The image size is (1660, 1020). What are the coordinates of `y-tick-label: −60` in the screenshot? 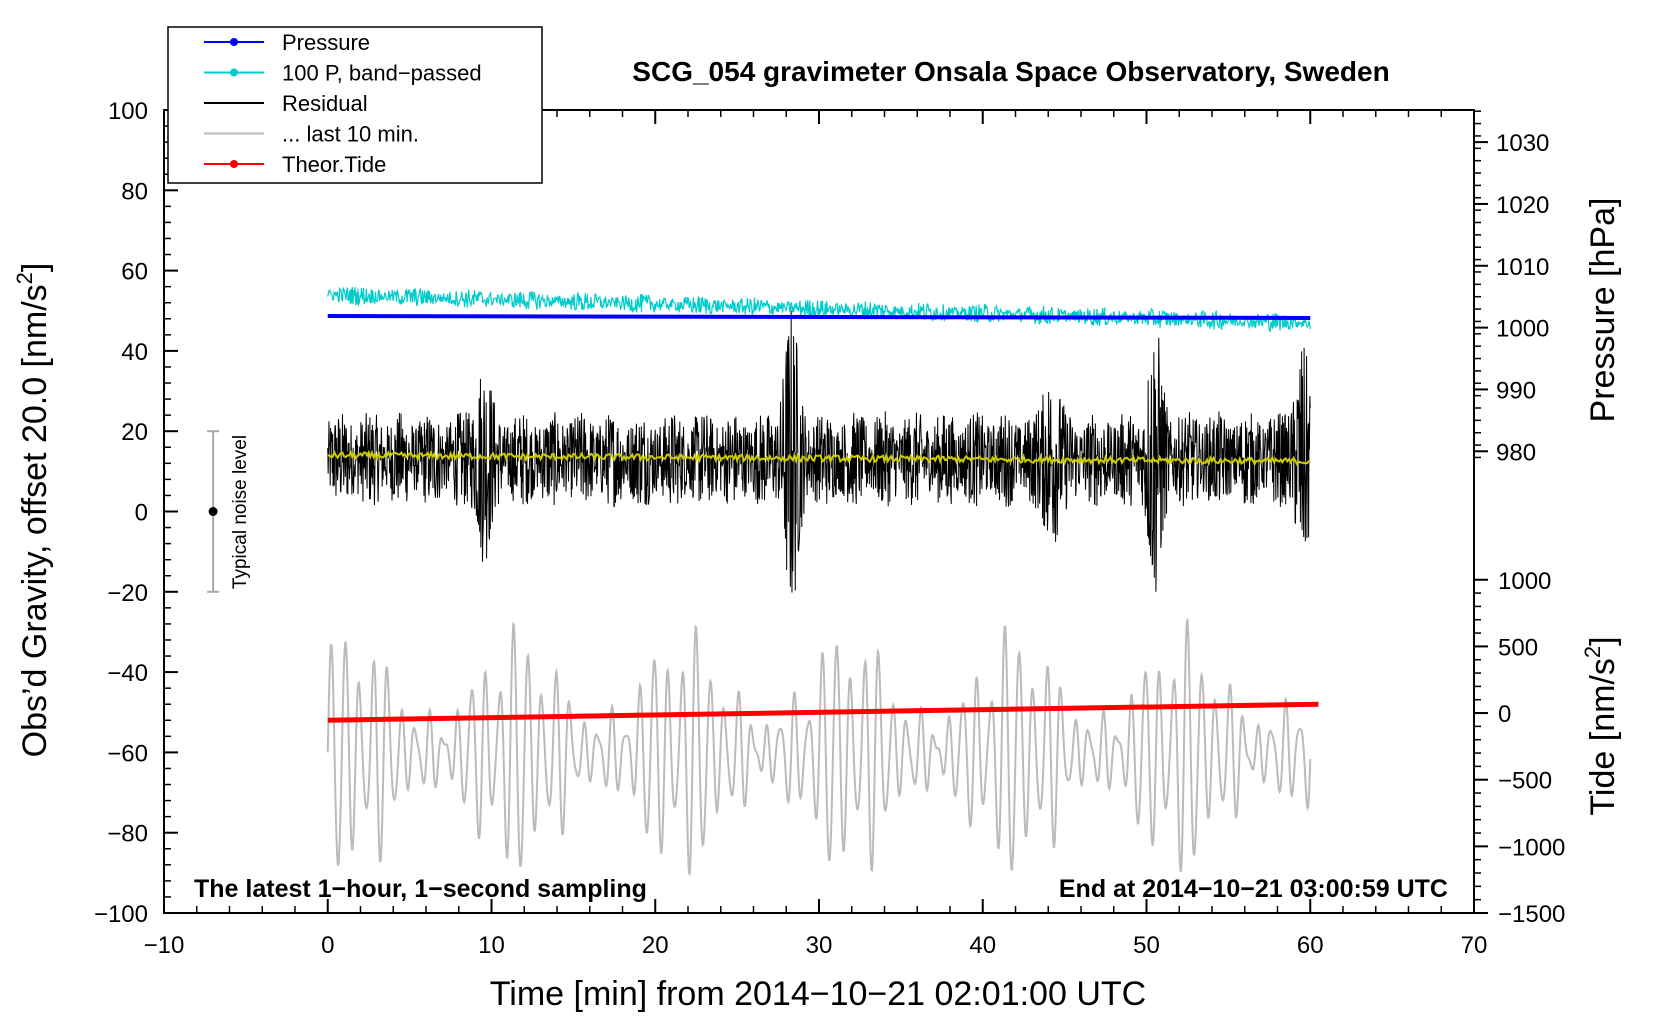 It's located at (127, 753).